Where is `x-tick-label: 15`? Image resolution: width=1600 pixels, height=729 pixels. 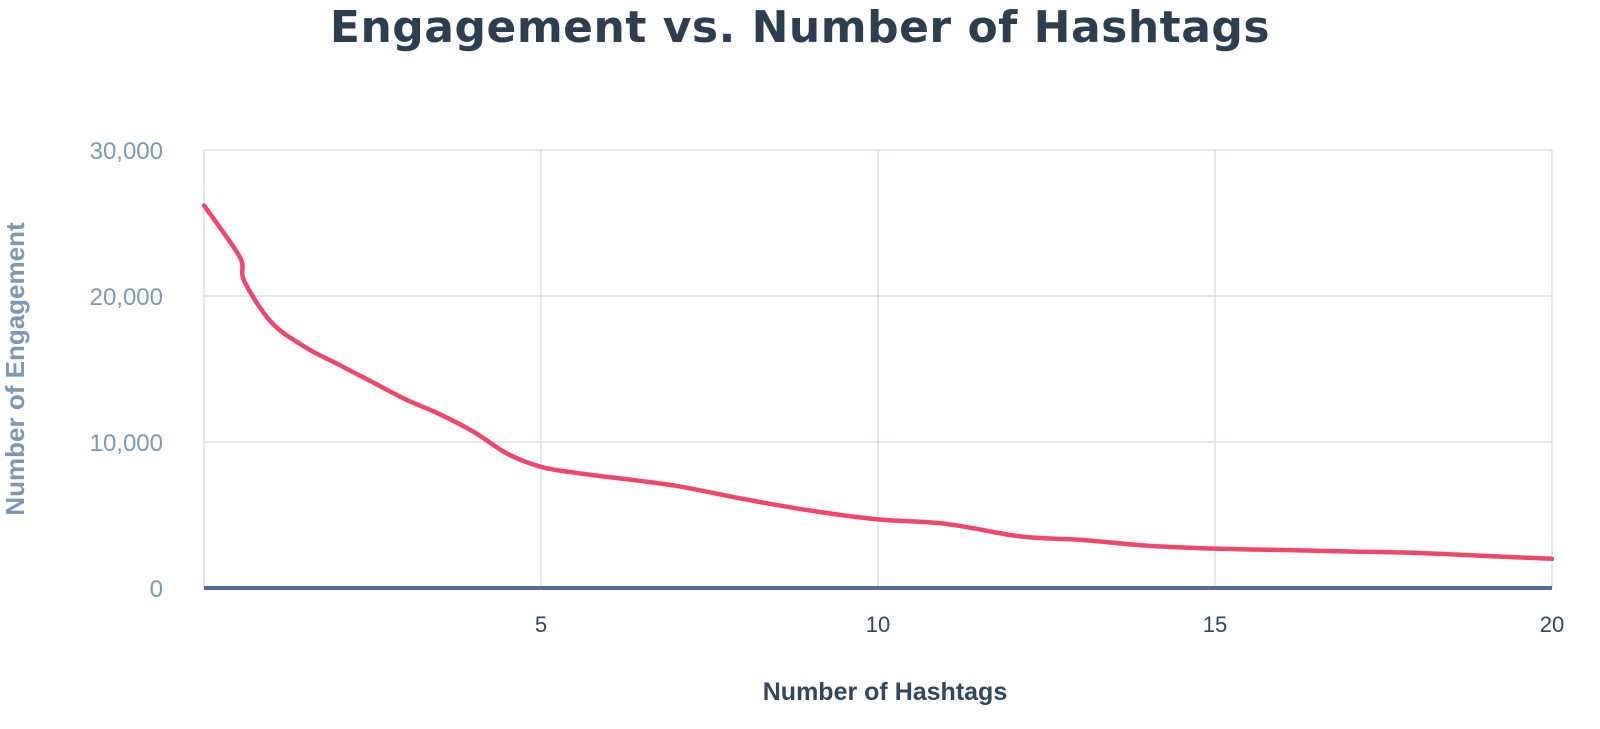
x-tick-label: 15 is located at coordinates (1215, 624).